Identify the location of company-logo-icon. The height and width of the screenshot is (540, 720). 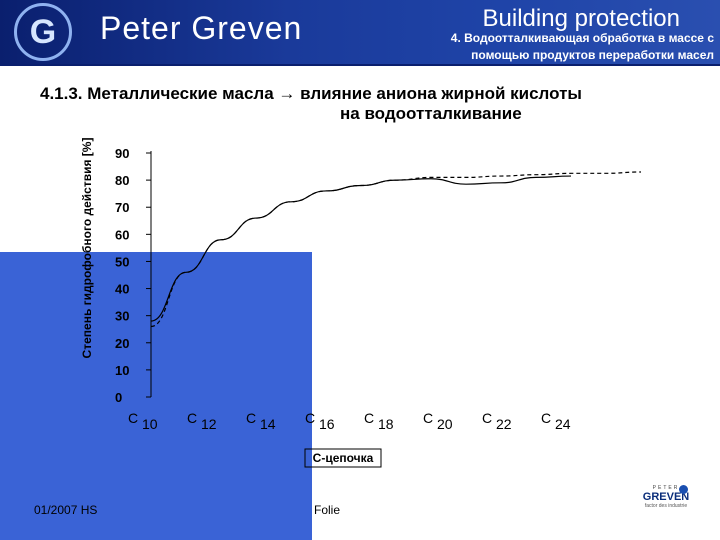
(43, 32).